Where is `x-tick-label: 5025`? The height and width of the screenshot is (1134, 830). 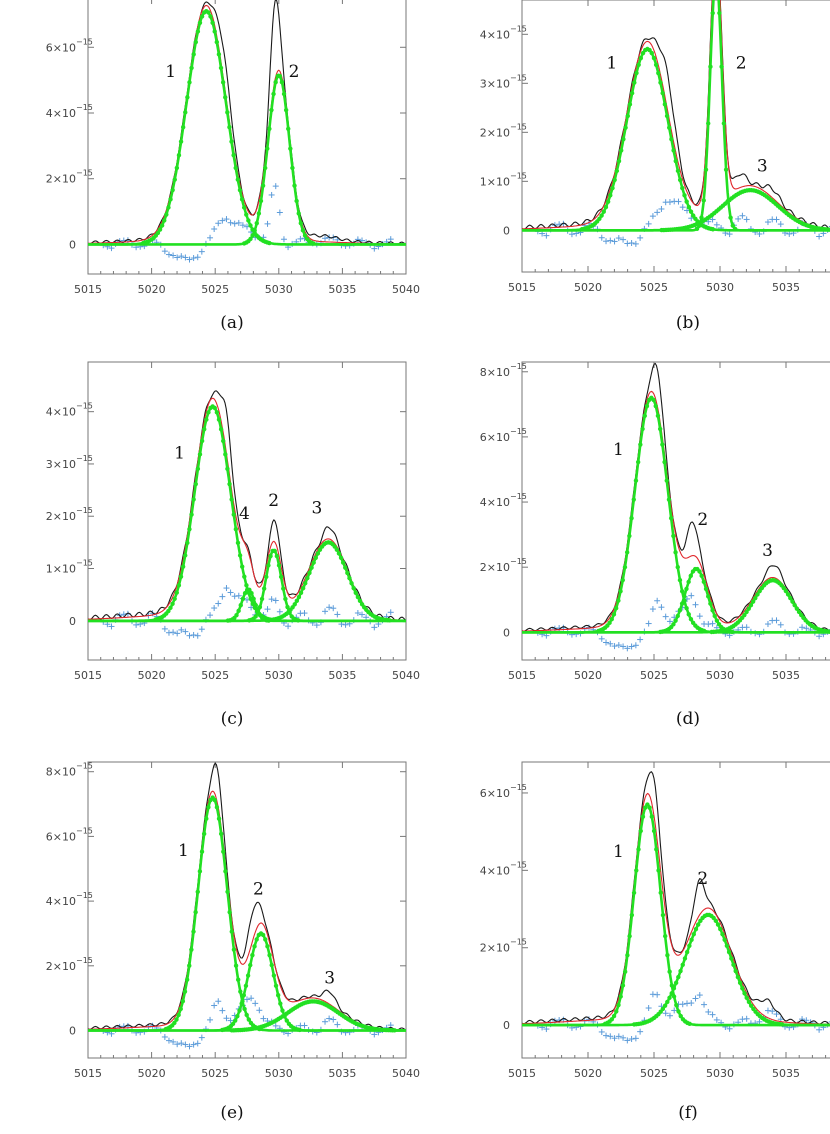
x-tick-label: 5025 is located at coordinates (654, 1073).